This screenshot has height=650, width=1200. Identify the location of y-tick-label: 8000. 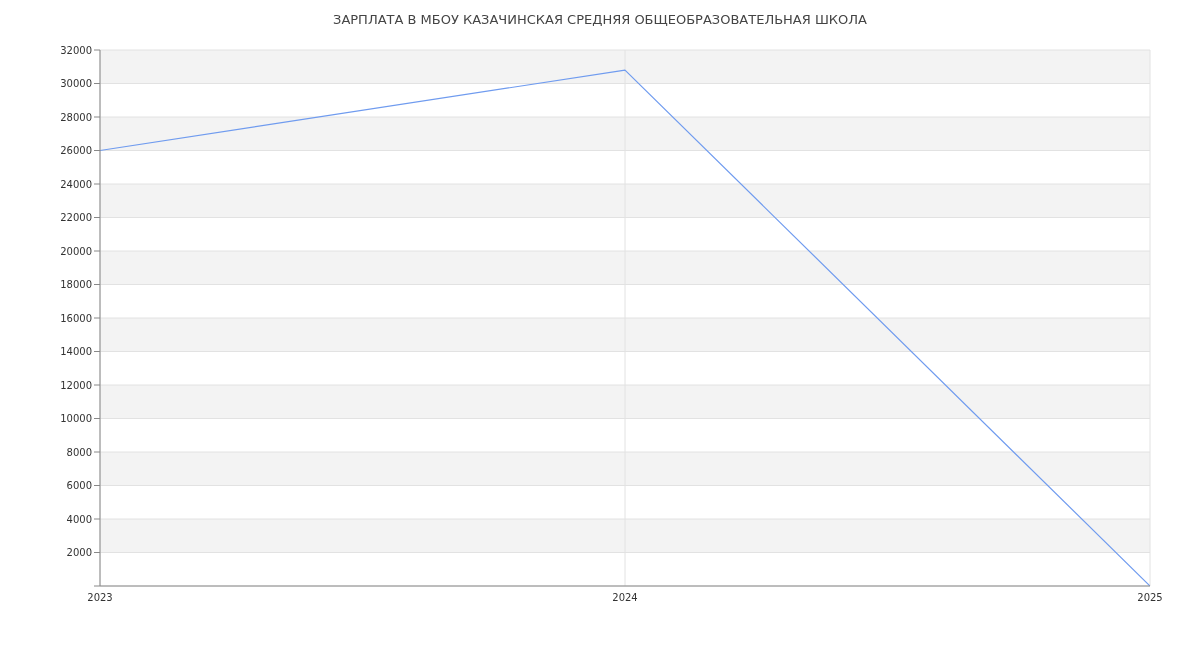
(79, 452).